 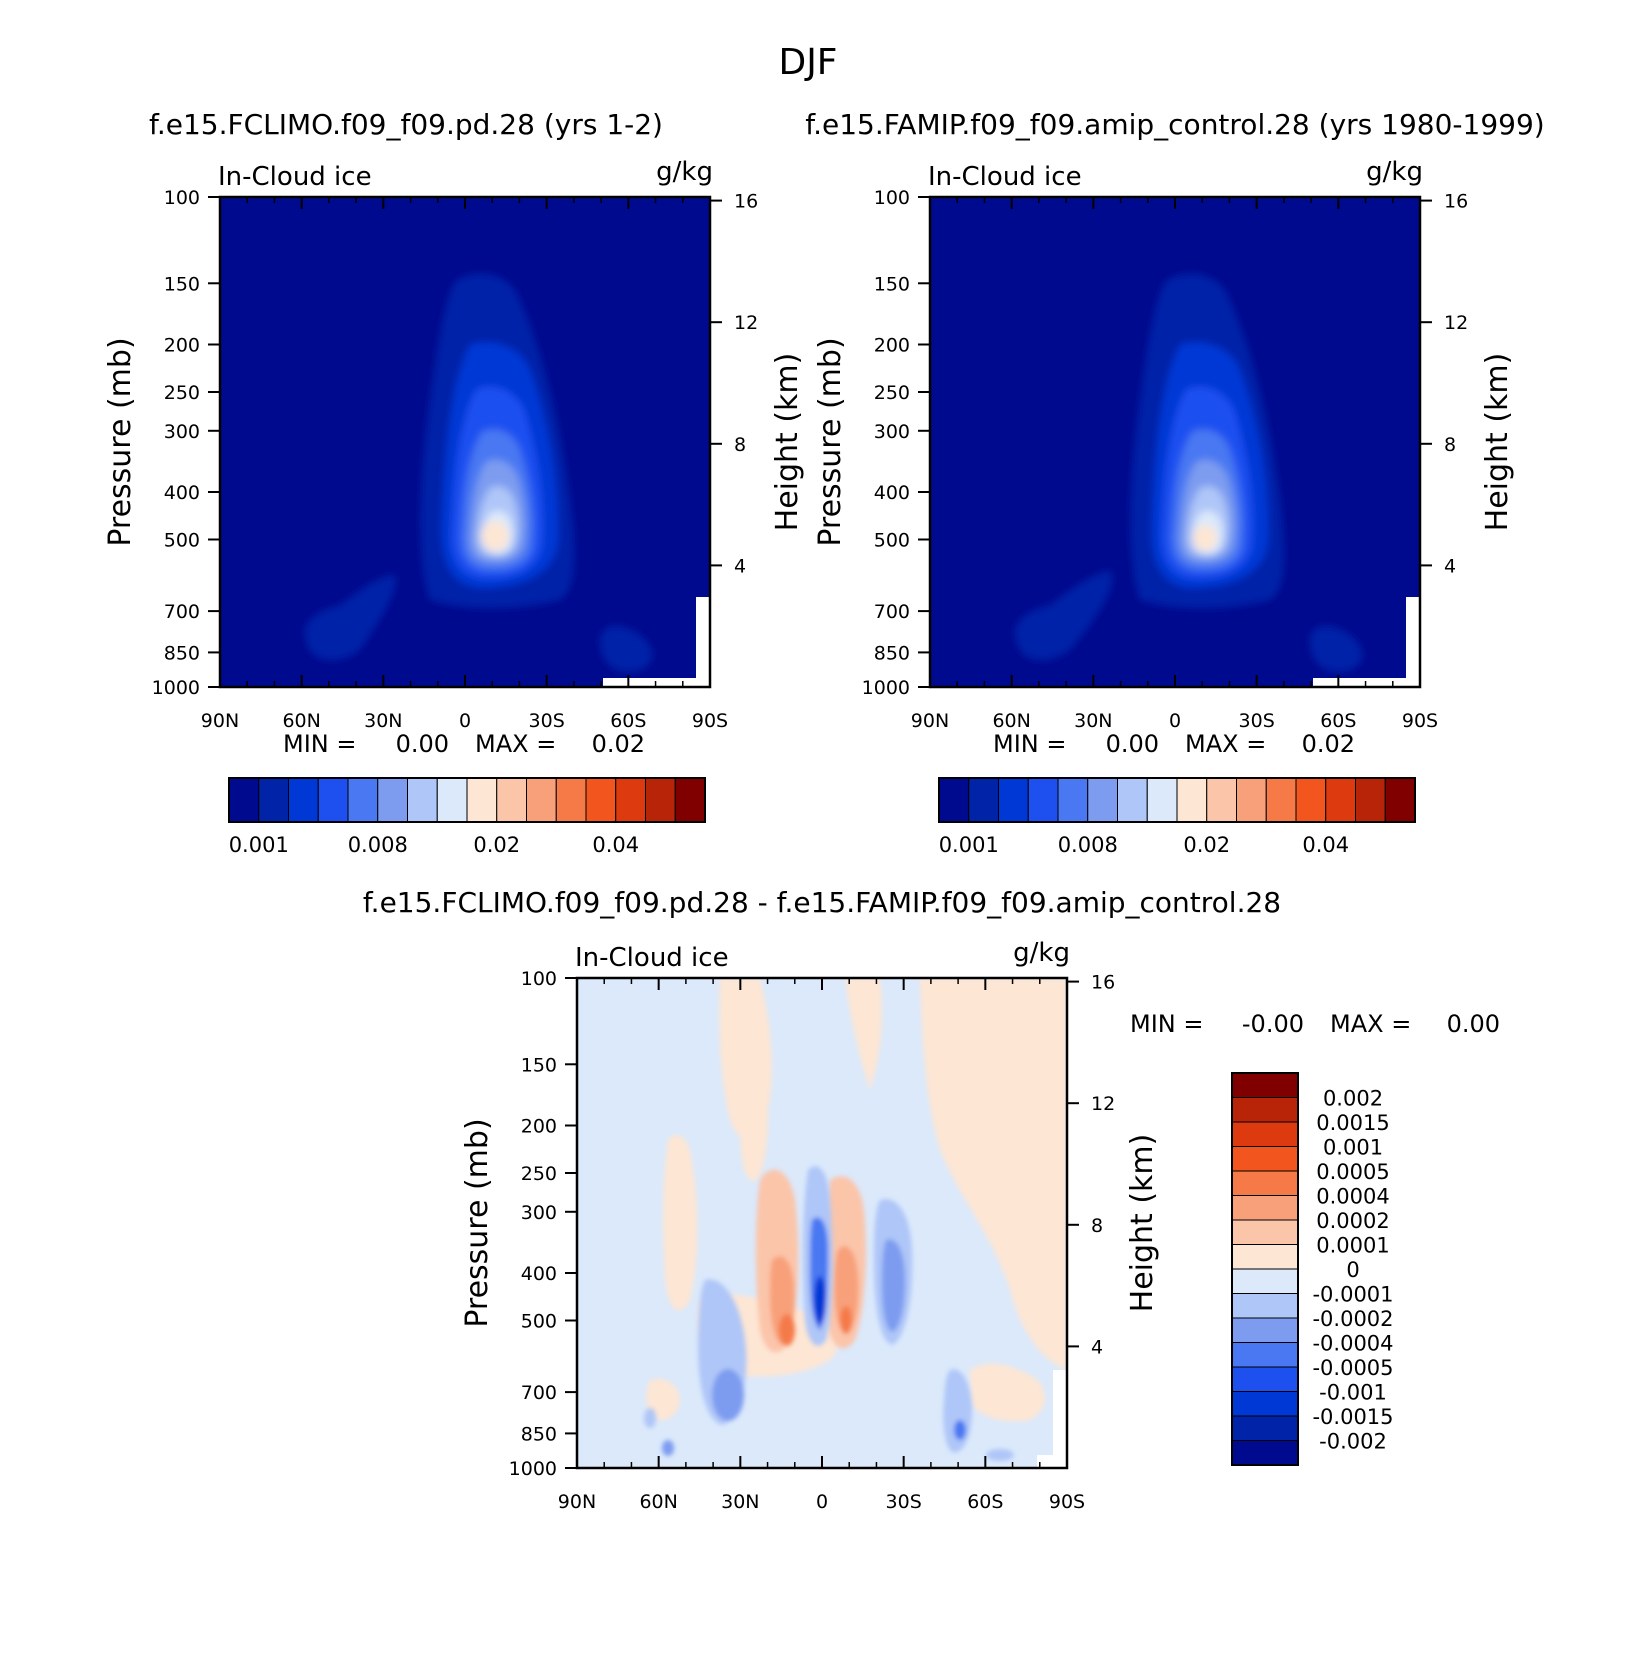 What do you see at coordinates (1450, 566) in the screenshot?
I see `y2-tick-label: 4` at bounding box center [1450, 566].